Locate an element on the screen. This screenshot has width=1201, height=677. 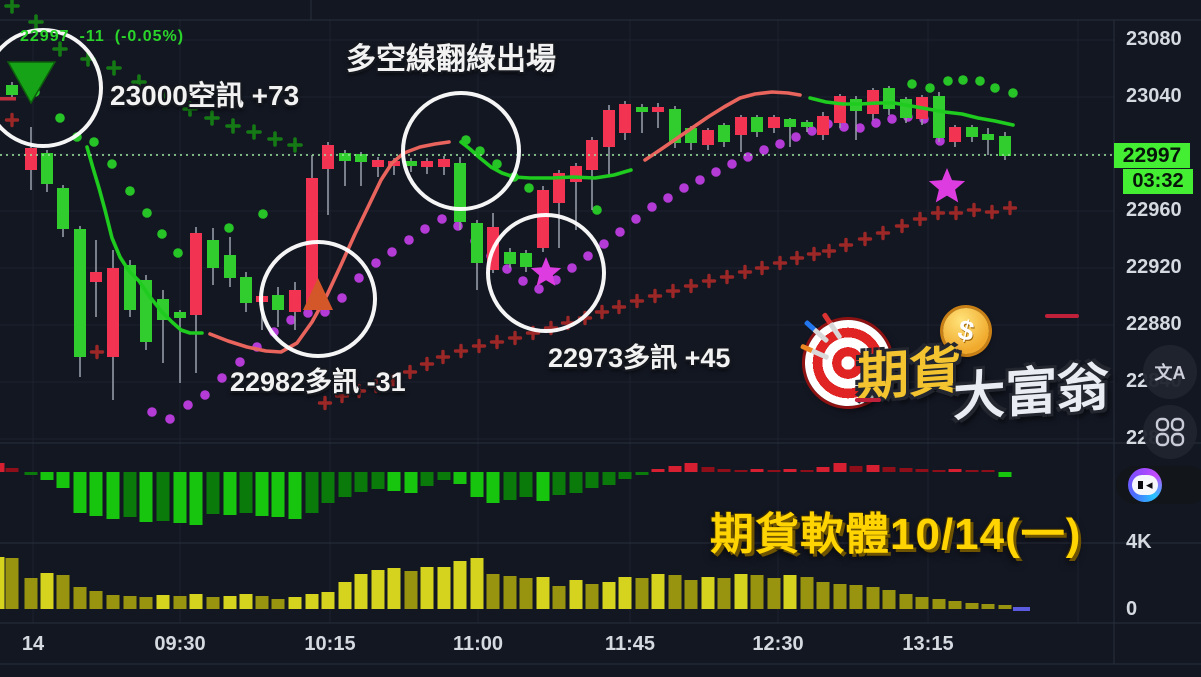
translate-button: 文A is located at coordinates (1170, 372).